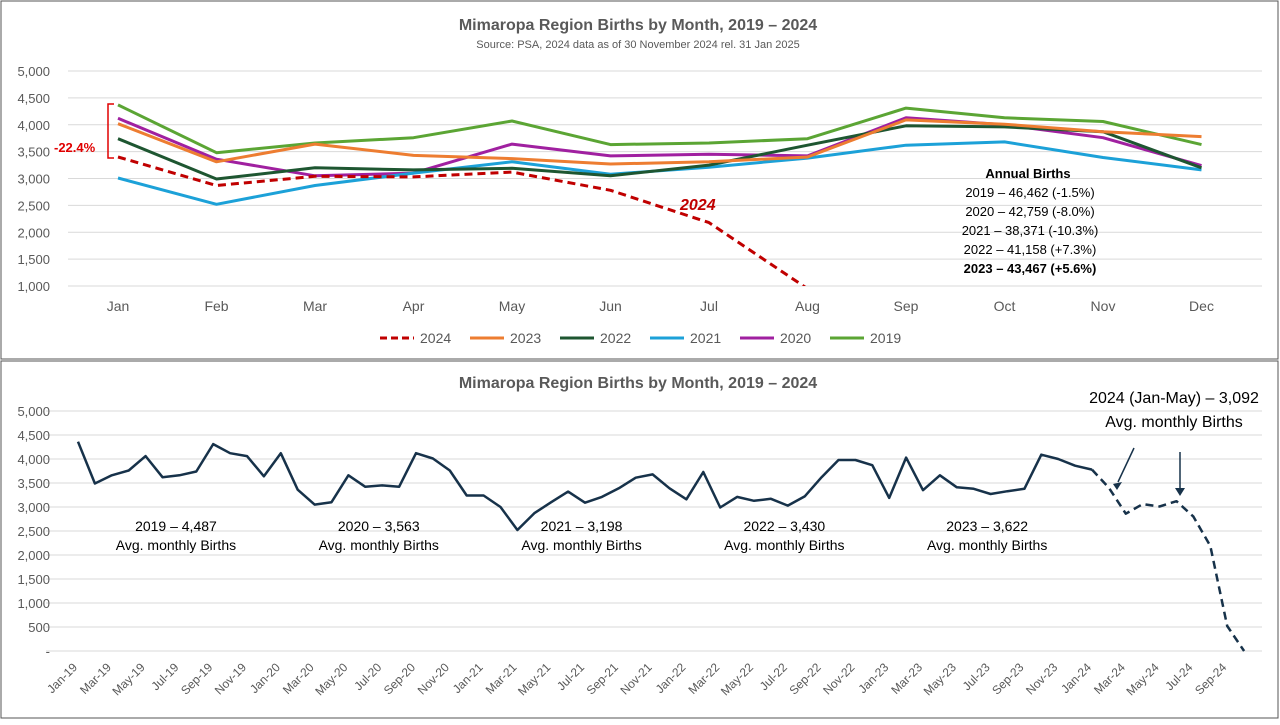  I want to click on period-avg-line1: 2022 – 3,430, so click(784, 526).